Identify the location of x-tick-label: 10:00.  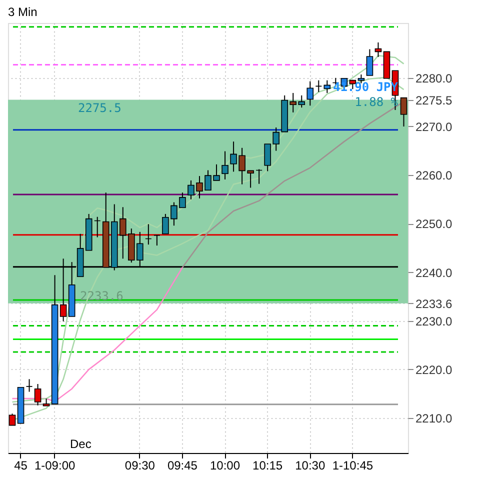
(225, 465).